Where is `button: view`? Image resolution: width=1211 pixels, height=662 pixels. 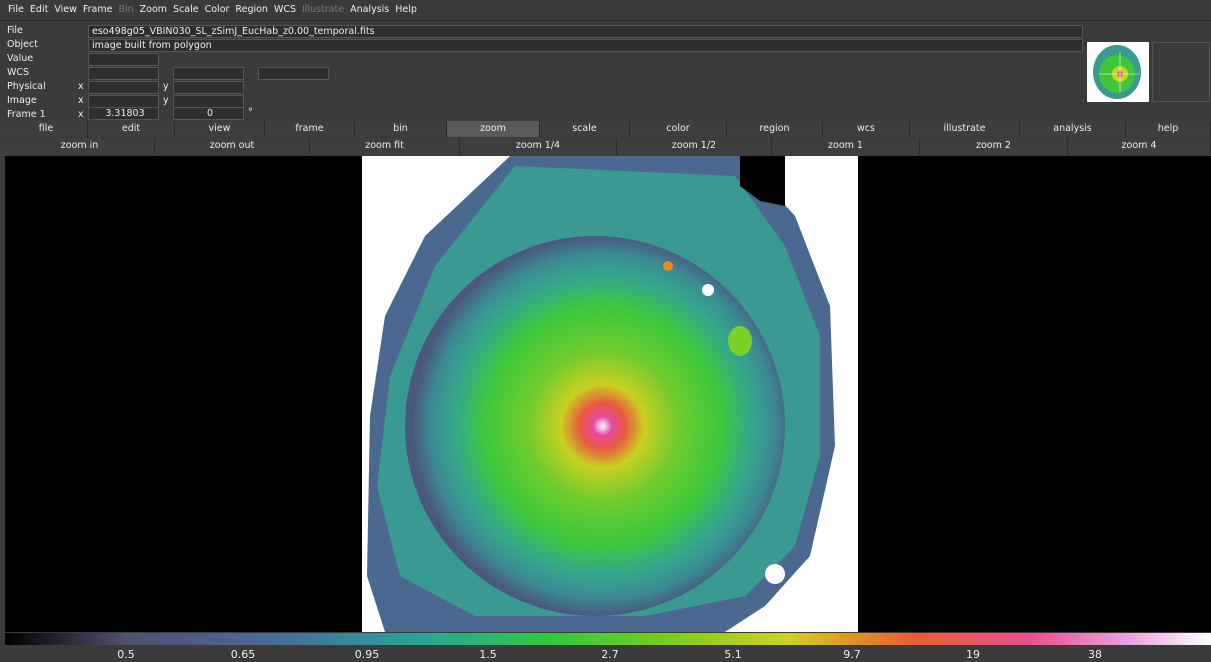
button: view is located at coordinates (220, 129).